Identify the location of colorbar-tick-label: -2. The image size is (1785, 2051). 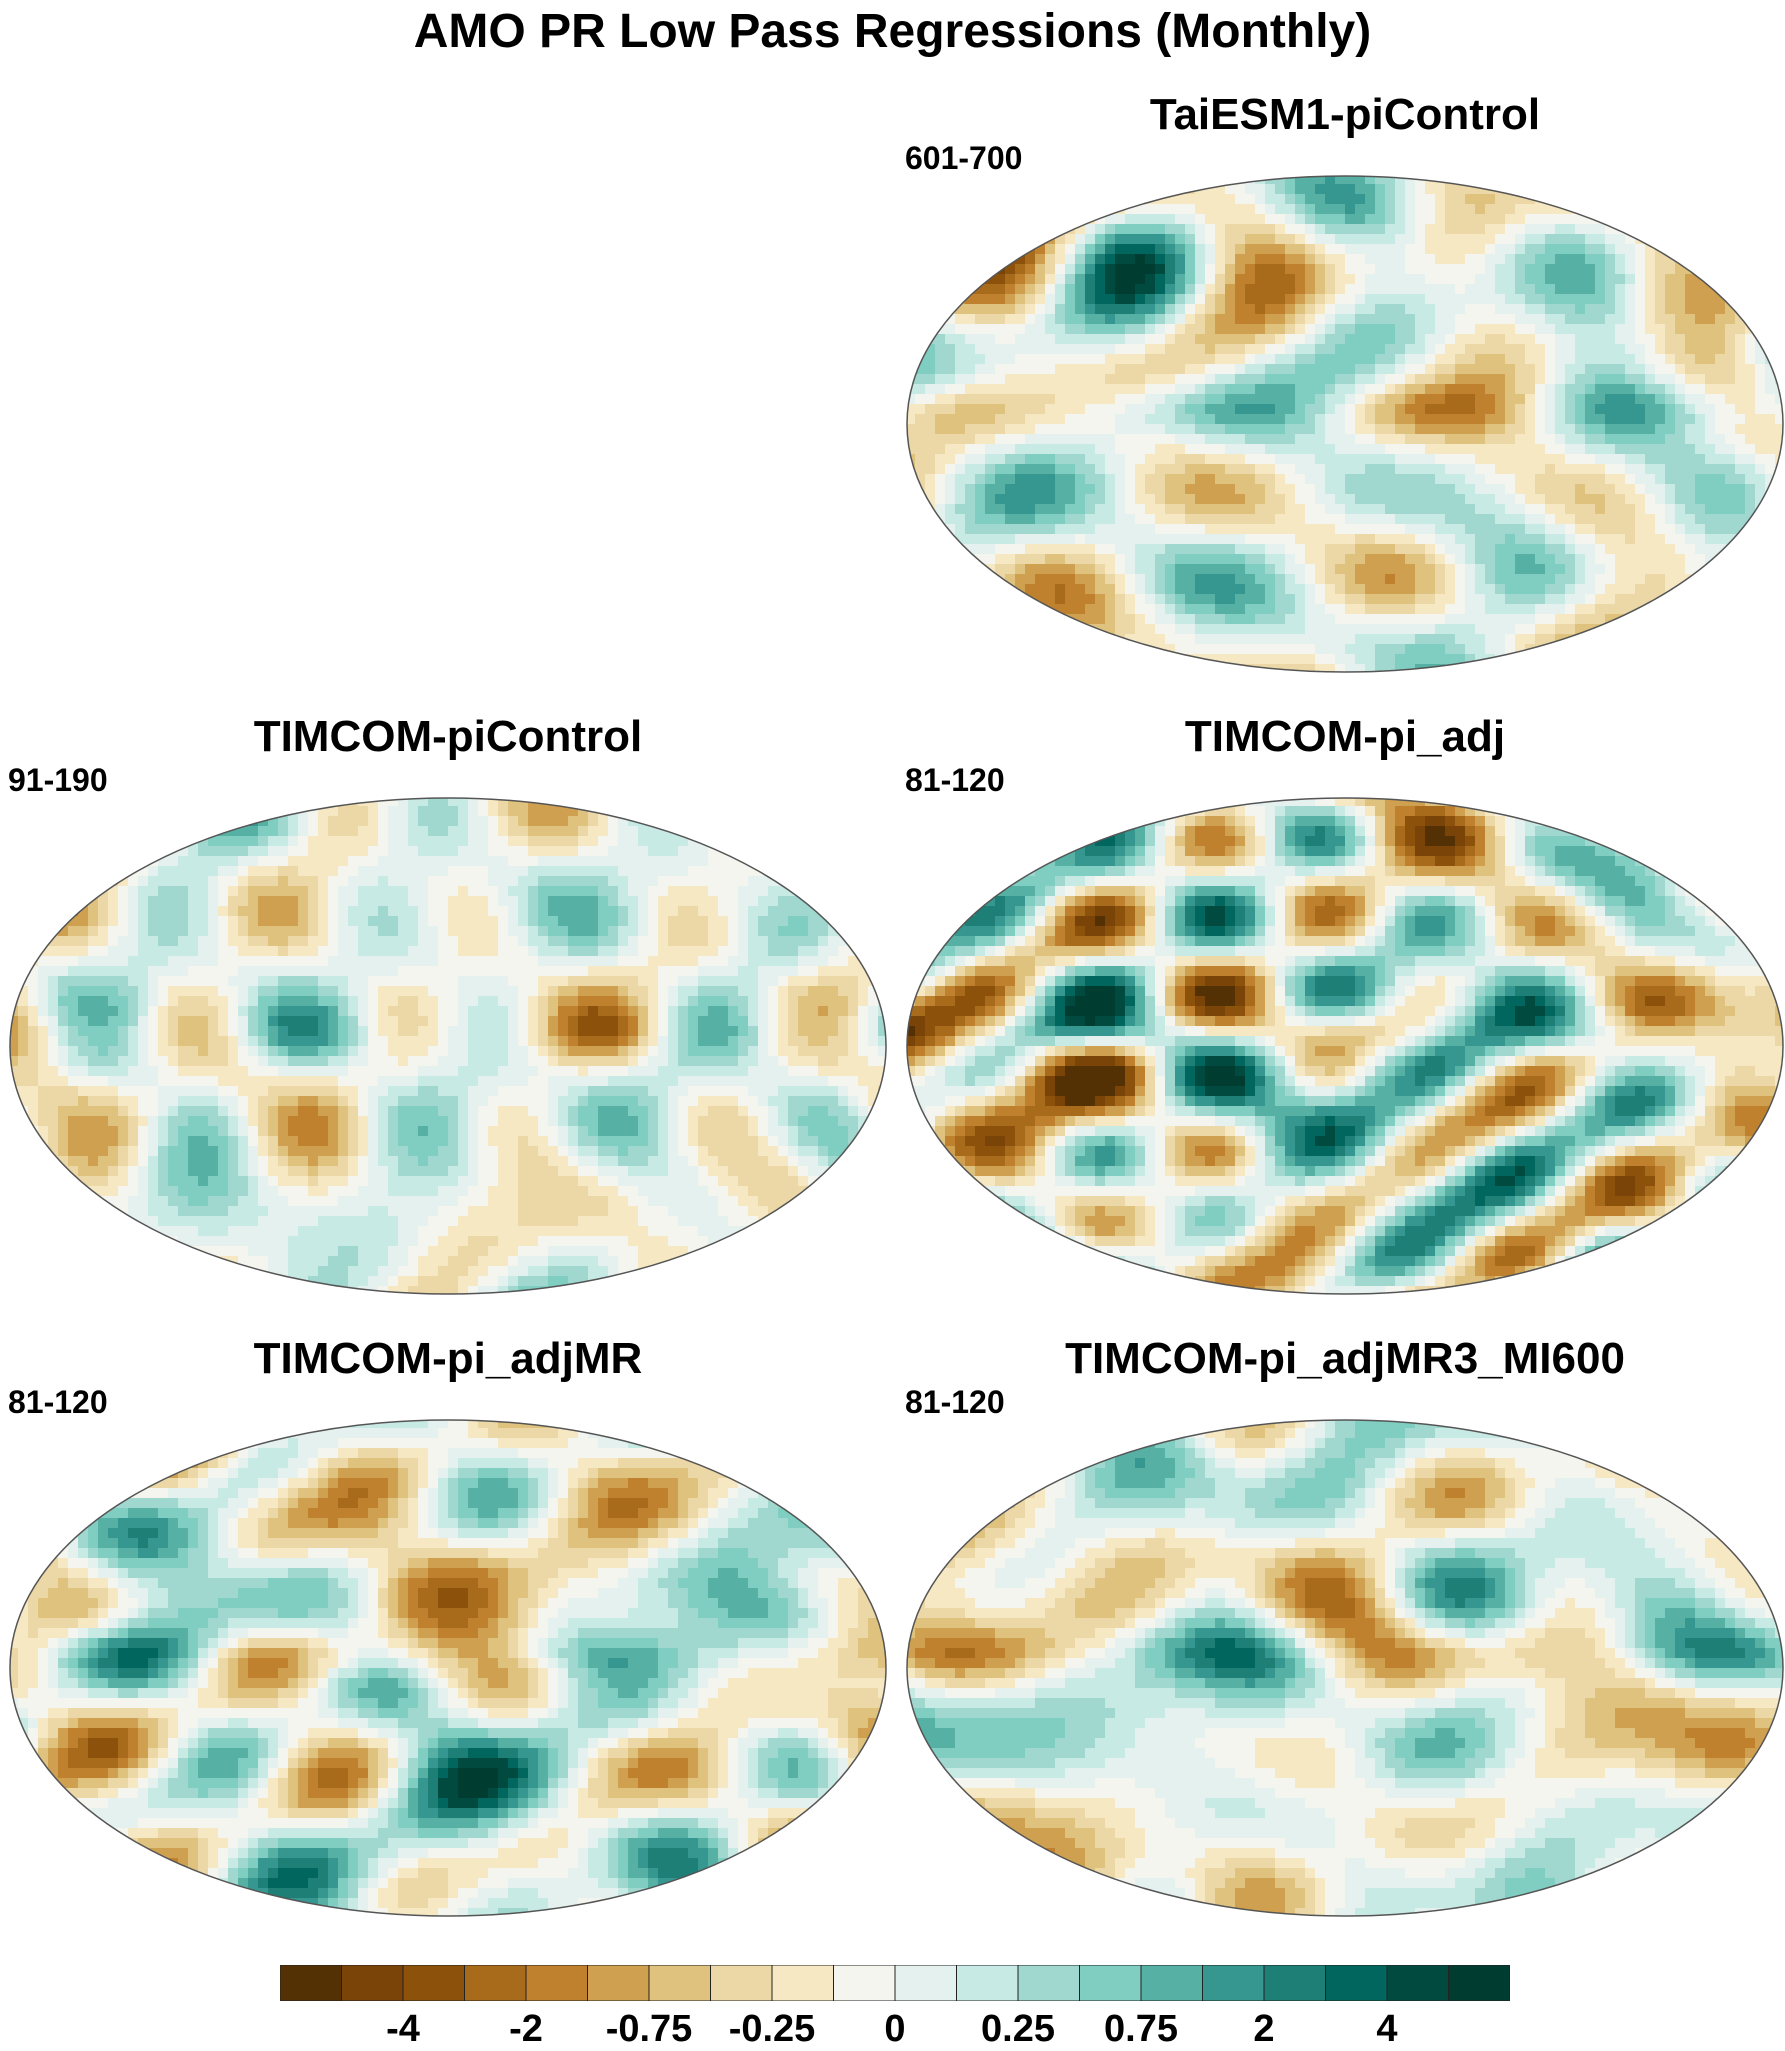
(526, 2029).